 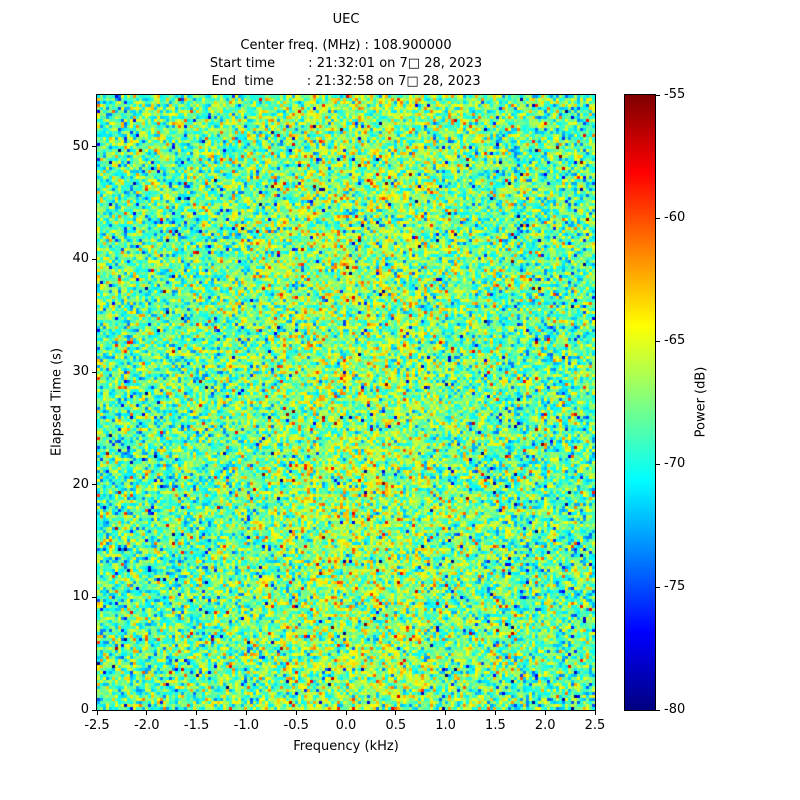 What do you see at coordinates (346, 63) in the screenshot?
I see `subtitle-start-time: Start time : 21:32:01 on 7□ 28, 2023` at bounding box center [346, 63].